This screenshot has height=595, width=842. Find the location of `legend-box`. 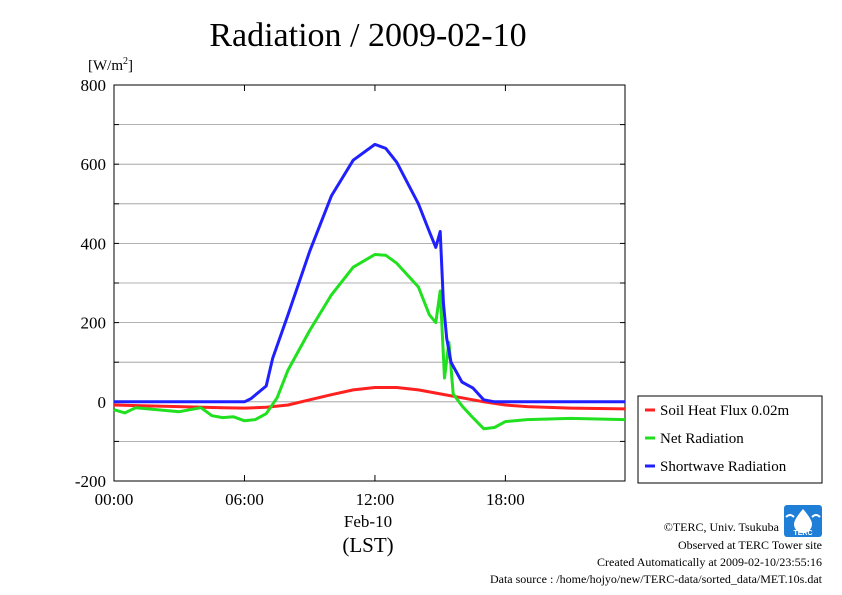

legend-box is located at coordinates (730, 439).